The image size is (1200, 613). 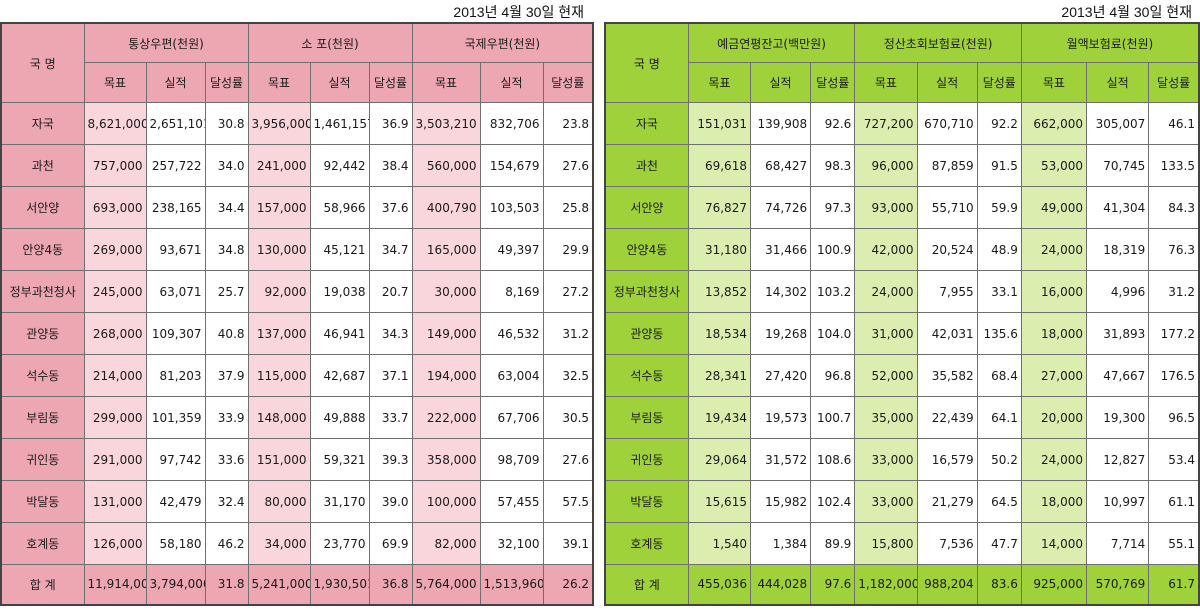 What do you see at coordinates (339, 333) in the screenshot?
I see `actual-value-cell: 46,941` at bounding box center [339, 333].